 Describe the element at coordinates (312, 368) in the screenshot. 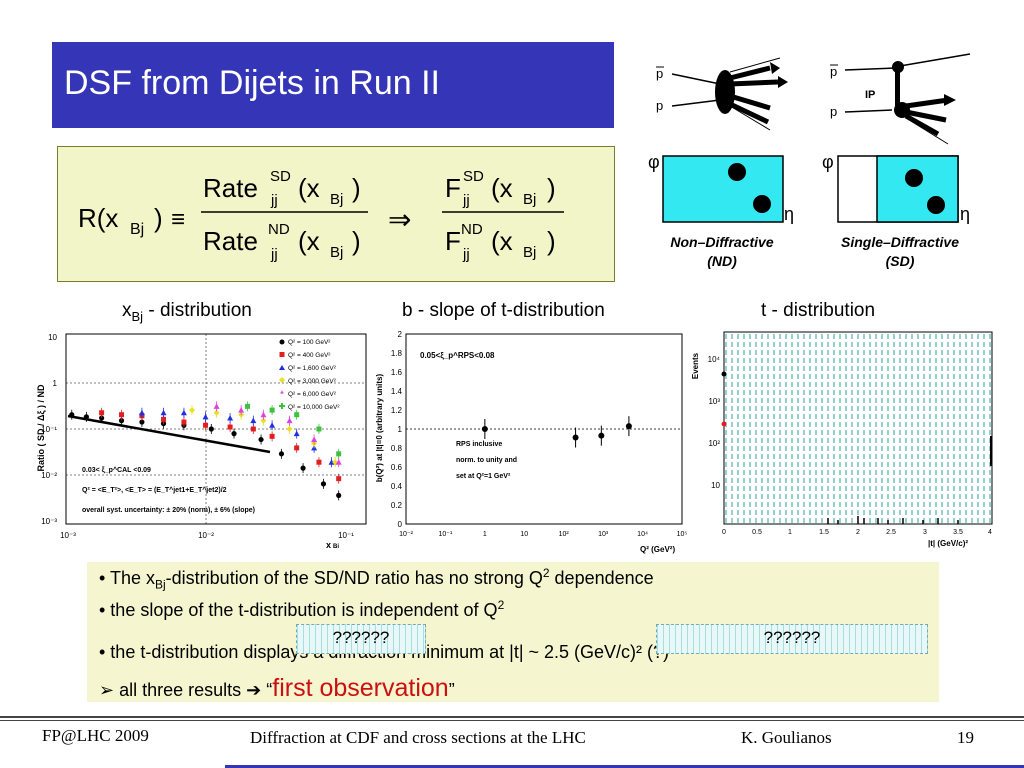

I see `legend-q1600: Q² = 1,600 GeV²` at that location.